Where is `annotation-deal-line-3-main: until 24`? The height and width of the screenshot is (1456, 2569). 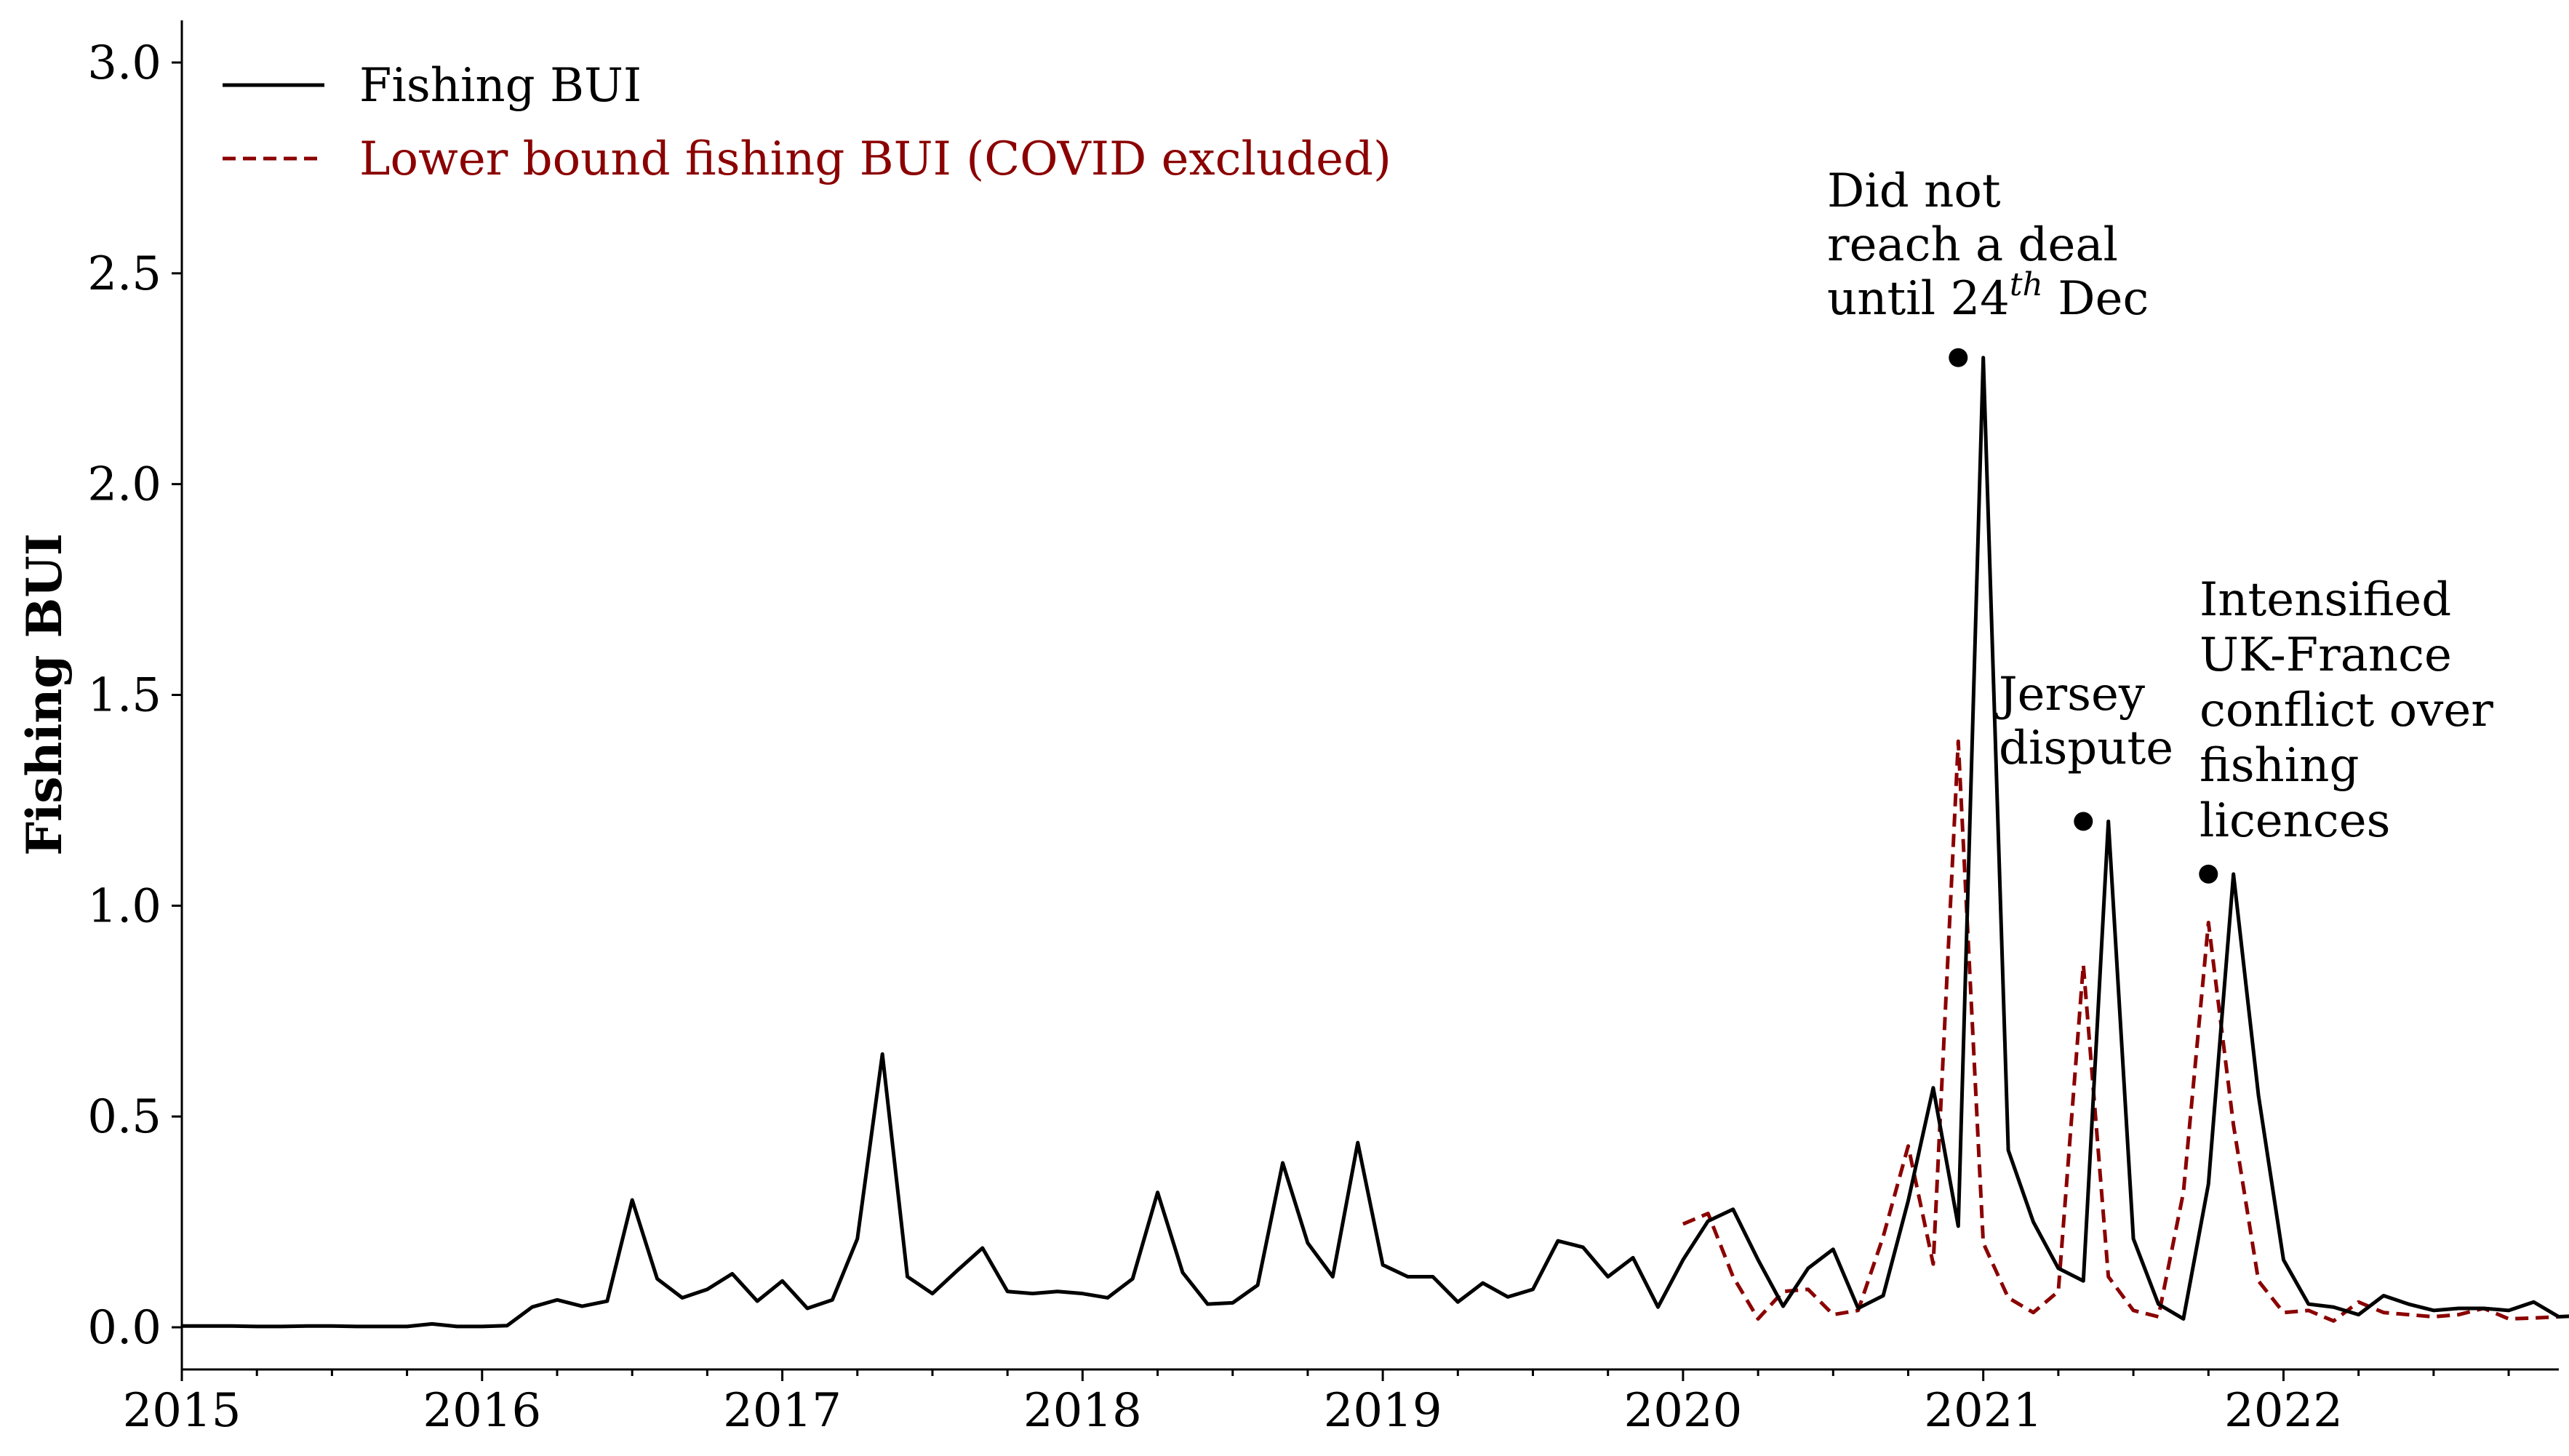
annotation-deal-line-3-main: until 24 is located at coordinates (1918, 299).